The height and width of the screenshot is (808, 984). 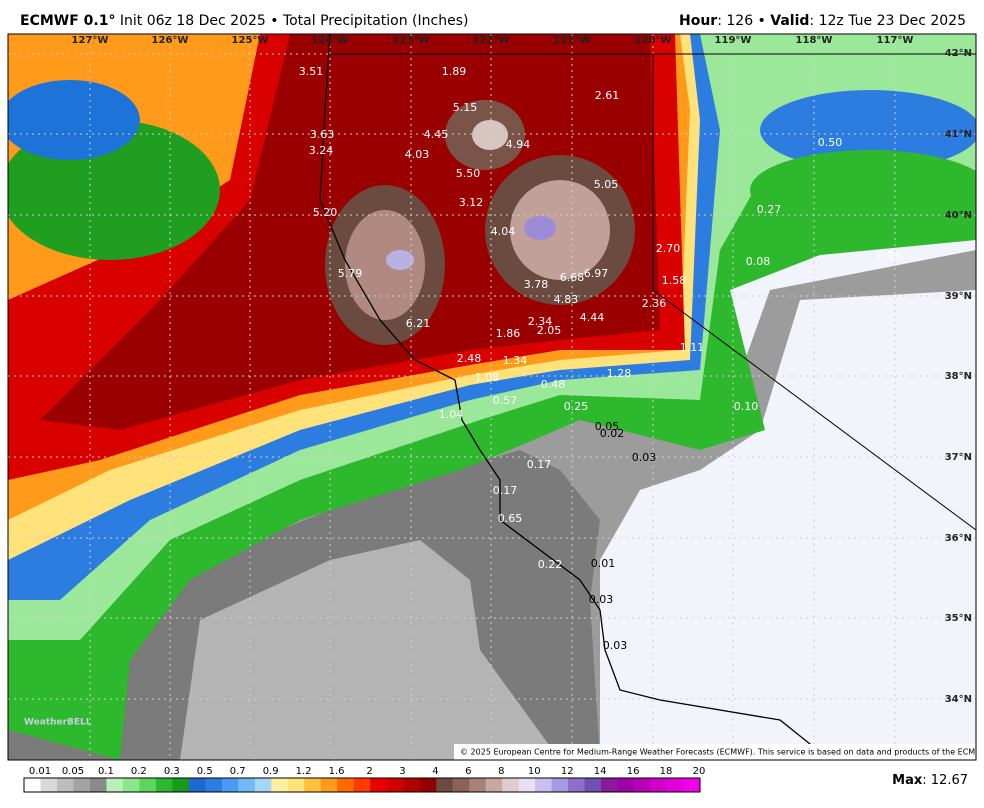 I want to click on point-value: 3.24, so click(x=321, y=150).